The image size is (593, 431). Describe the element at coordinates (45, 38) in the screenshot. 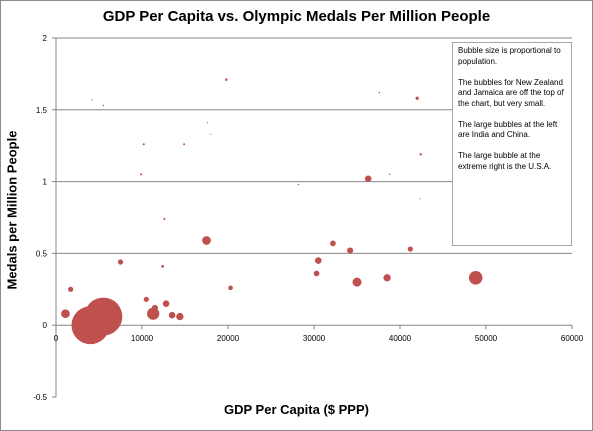

I see `y-tick-label-5: 2` at that location.